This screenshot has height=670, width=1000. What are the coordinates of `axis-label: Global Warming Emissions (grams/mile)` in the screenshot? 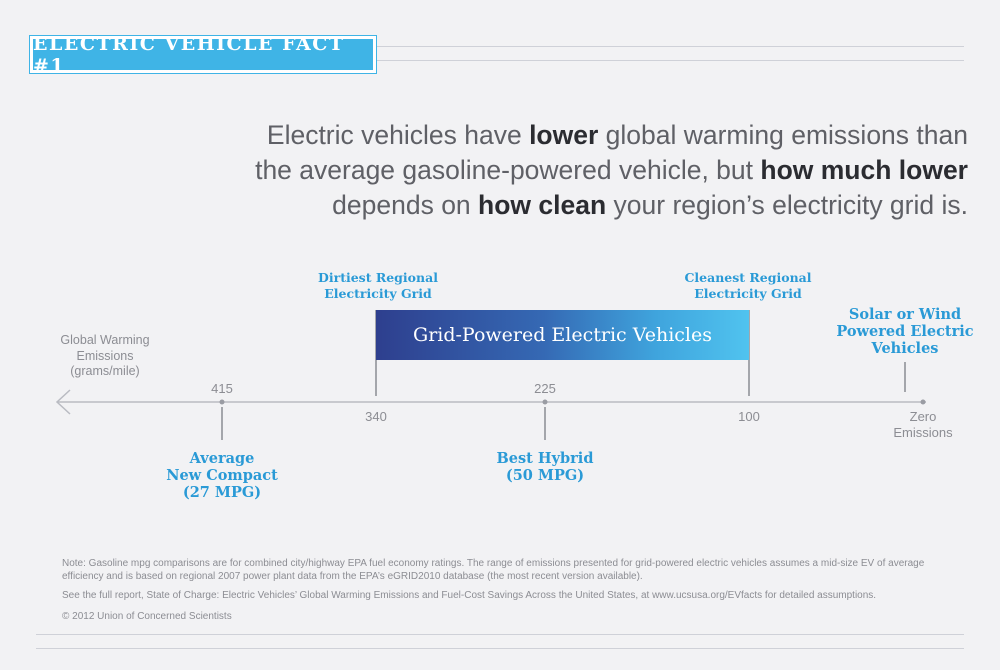 It's located at (105, 355).